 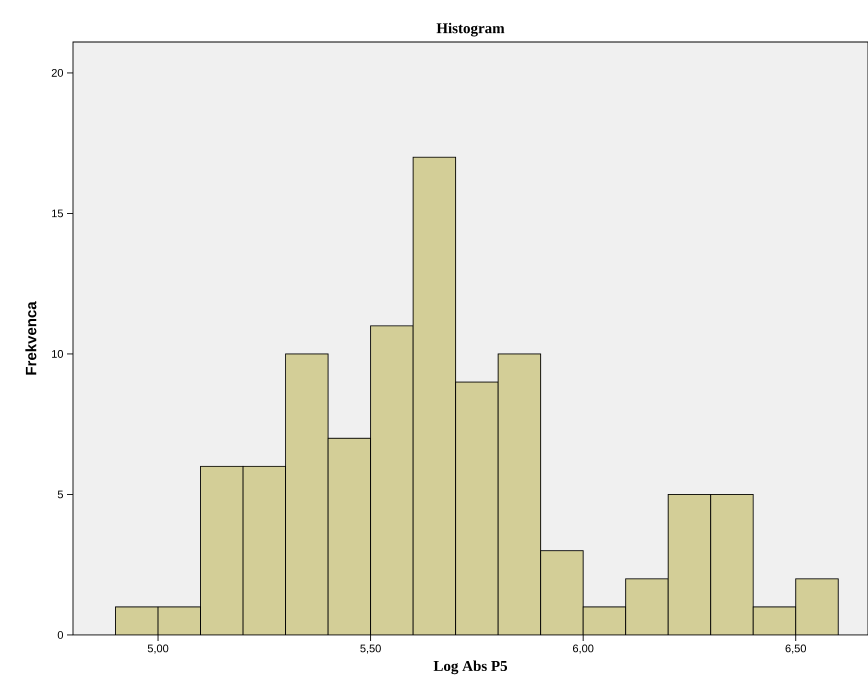 What do you see at coordinates (58, 73) in the screenshot?
I see `y-tick-label: 20` at bounding box center [58, 73].